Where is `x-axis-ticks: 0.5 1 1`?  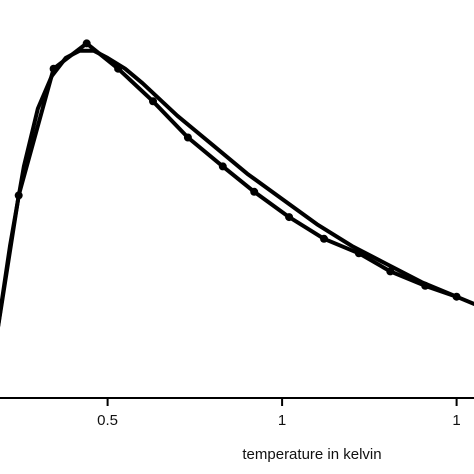
x-axis-ticks: 0.5 1 1 is located at coordinates (279, 413).